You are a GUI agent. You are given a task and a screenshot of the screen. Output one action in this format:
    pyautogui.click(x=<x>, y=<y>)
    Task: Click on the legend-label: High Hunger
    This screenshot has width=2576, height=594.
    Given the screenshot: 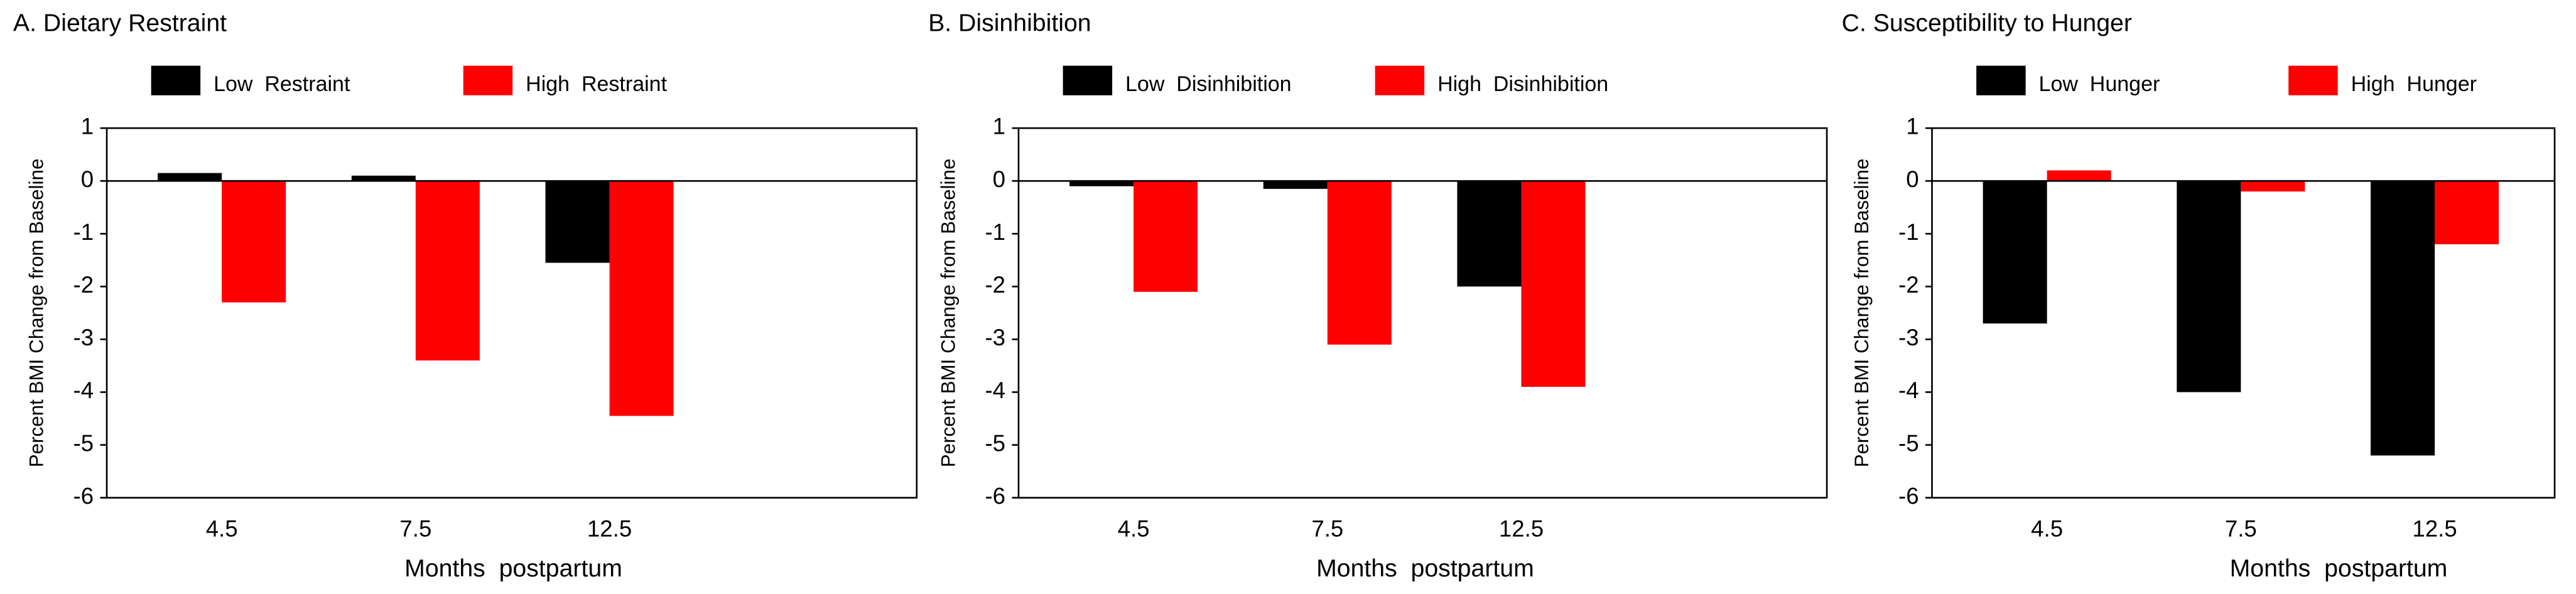 What is the action you would take?
    pyautogui.click(x=2414, y=84)
    